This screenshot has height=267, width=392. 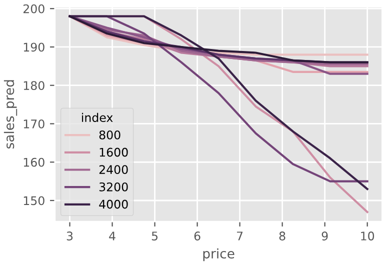 I want to click on x-tick-label: 7, so click(x=240, y=236).